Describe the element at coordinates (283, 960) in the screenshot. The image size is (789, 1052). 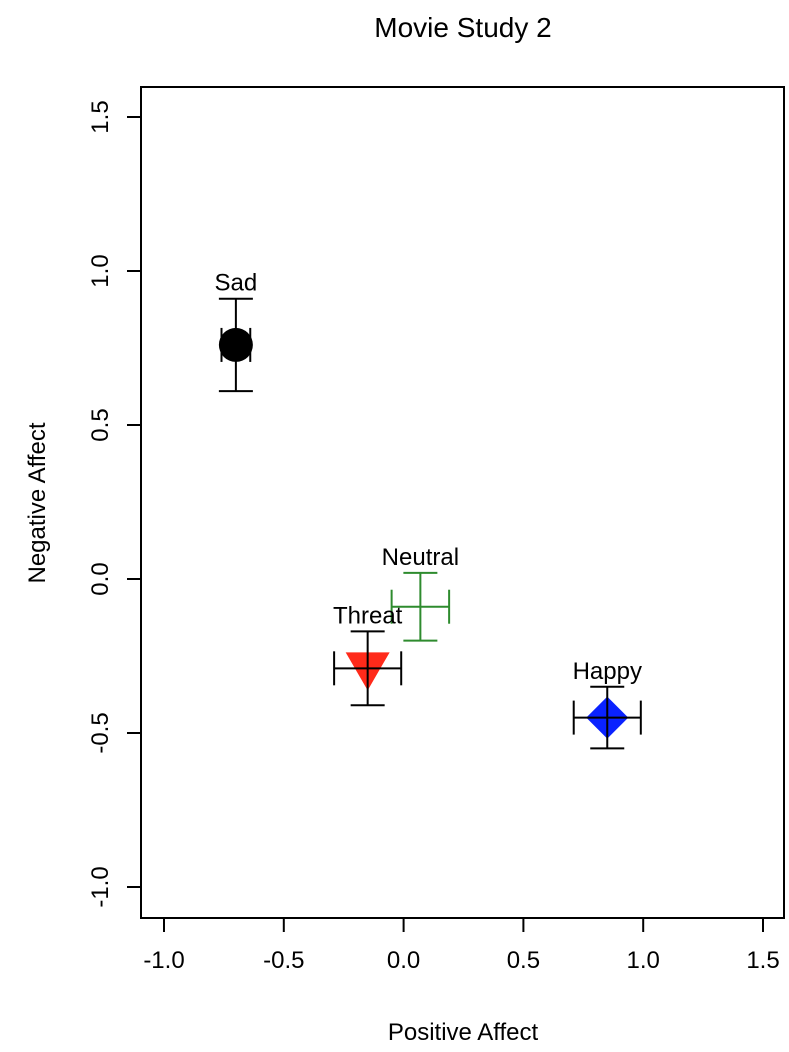
I see `x-tick-label: -0.5` at that location.